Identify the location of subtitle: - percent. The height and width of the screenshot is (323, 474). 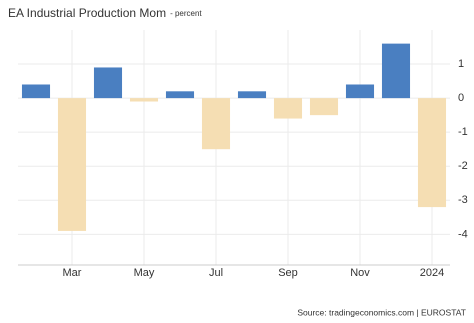
(186, 13).